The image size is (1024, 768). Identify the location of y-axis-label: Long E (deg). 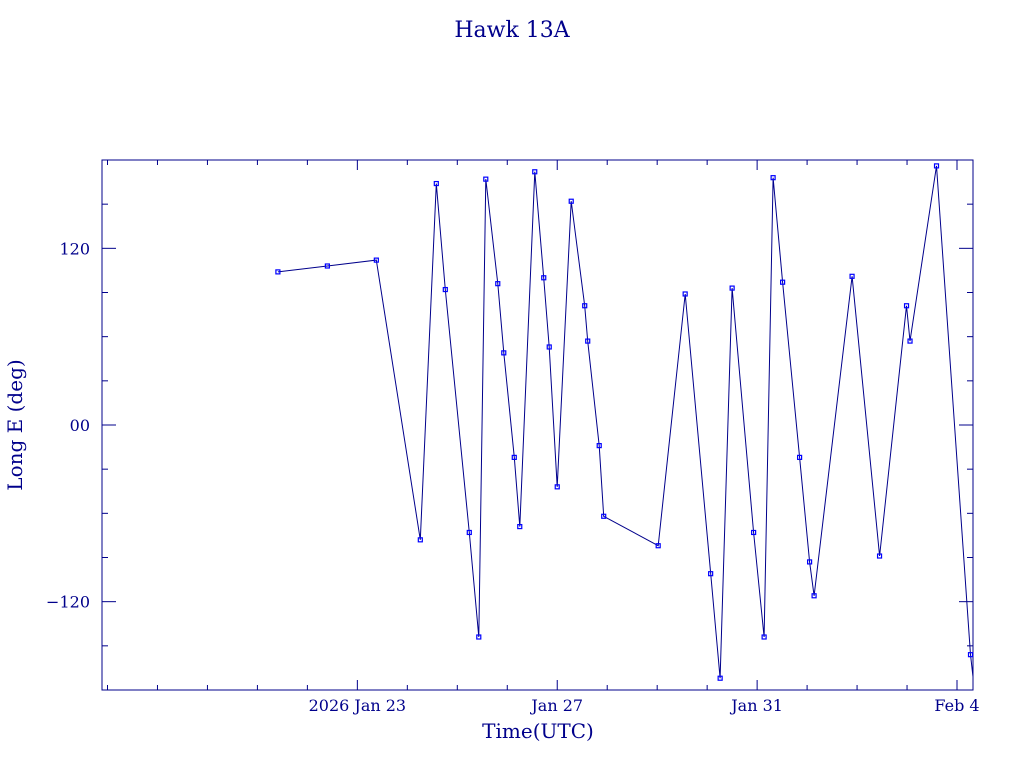
(15, 424).